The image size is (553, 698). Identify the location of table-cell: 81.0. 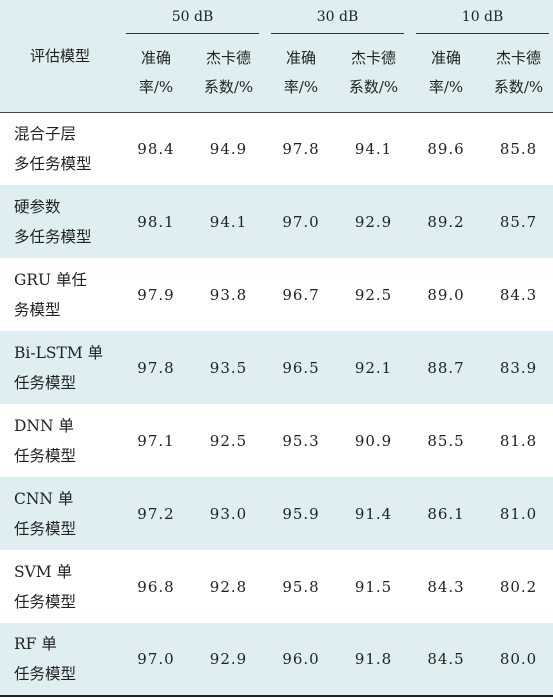
(518, 513).